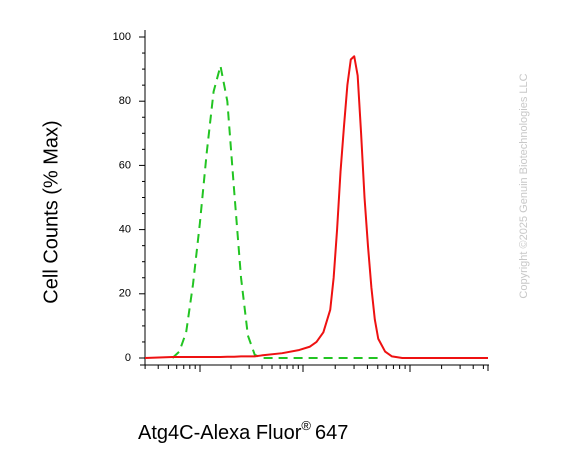  What do you see at coordinates (331, 433) in the screenshot?
I see `x-label-rest: 647` at bounding box center [331, 433].